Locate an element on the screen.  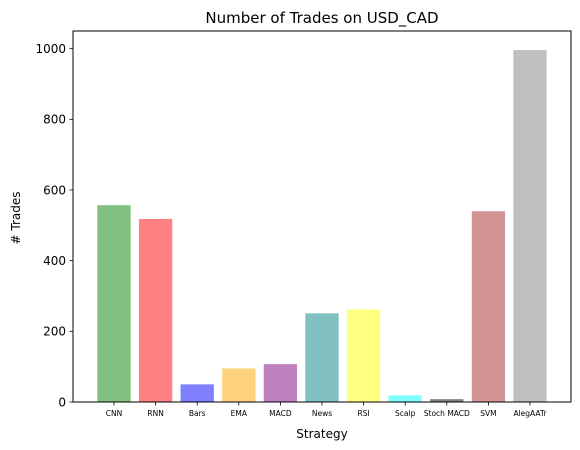
bar-rsi is located at coordinates (363, 355).